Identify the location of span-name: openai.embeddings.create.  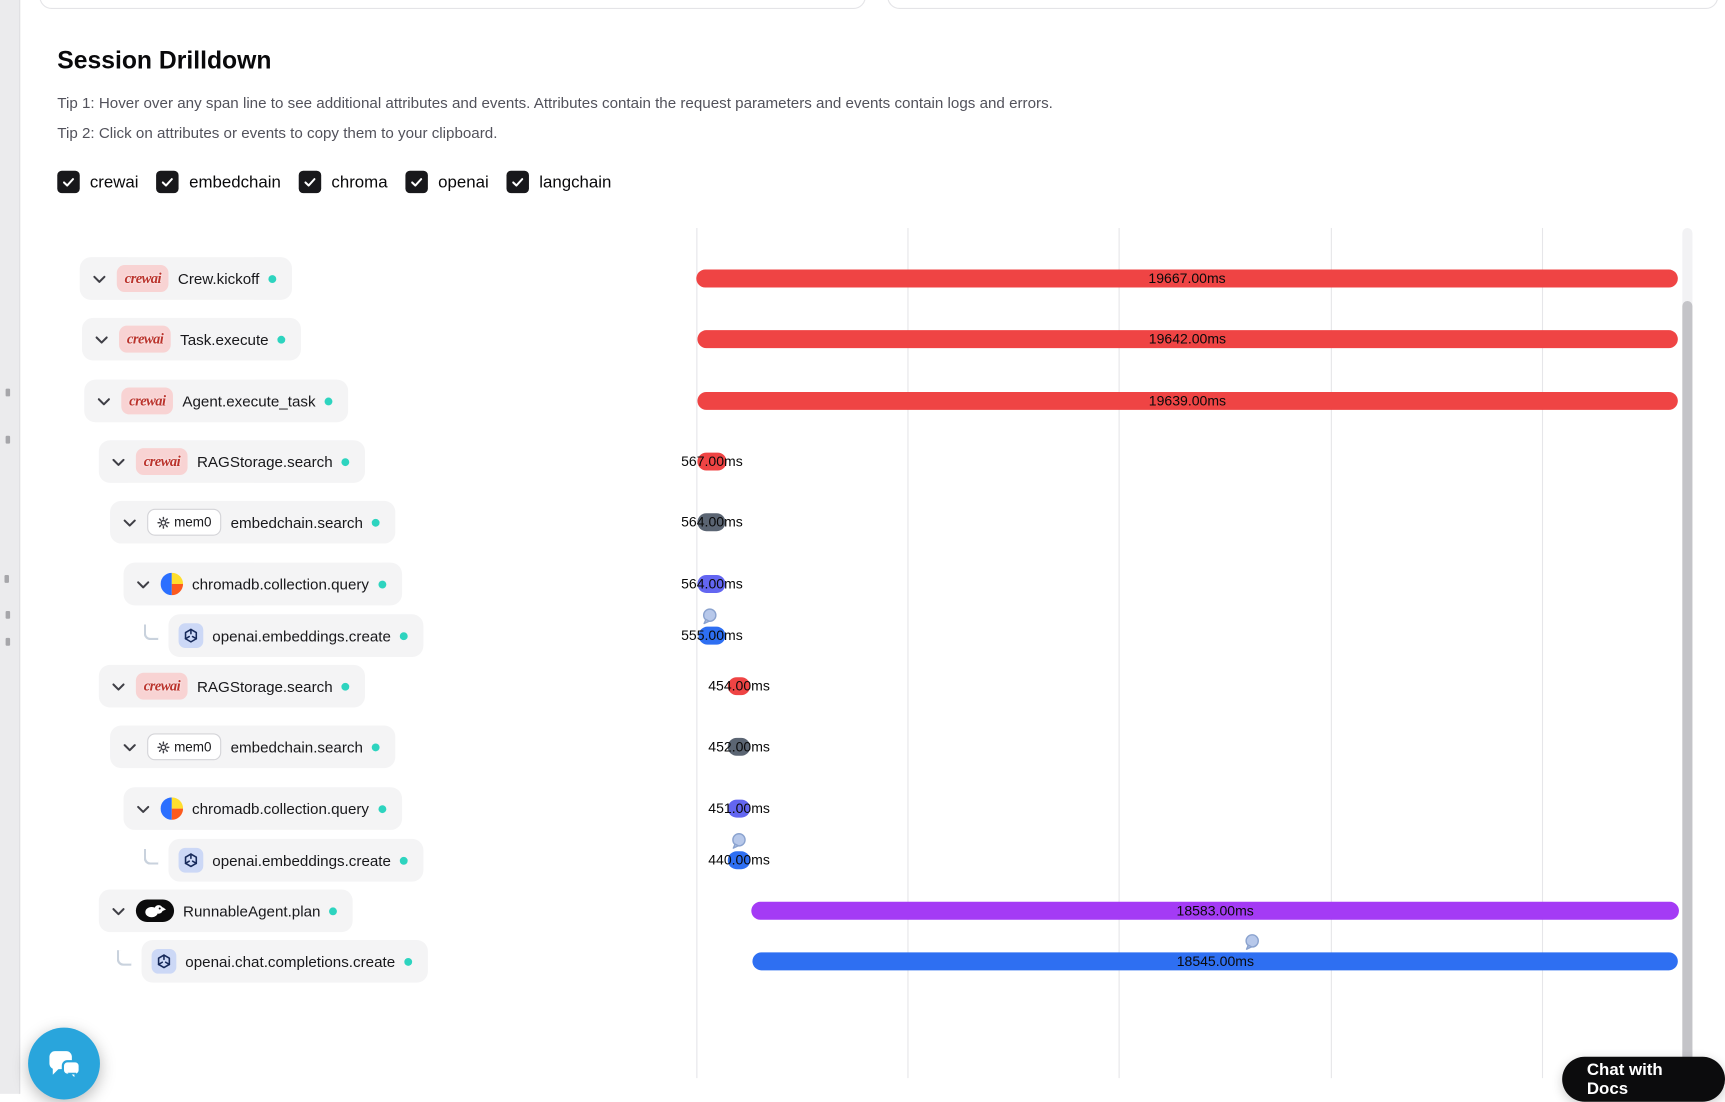
(301, 636).